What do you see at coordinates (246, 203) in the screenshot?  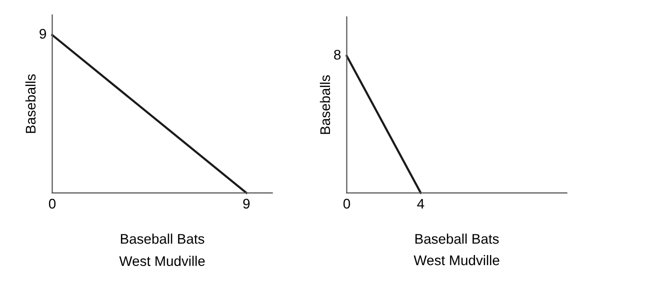 I see `x-tick-label: 9` at bounding box center [246, 203].